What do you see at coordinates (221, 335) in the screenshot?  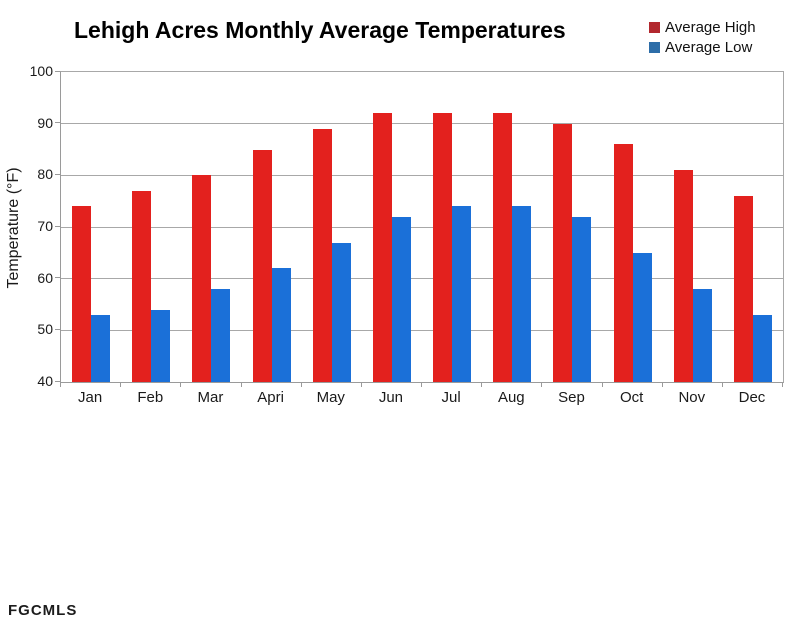 I see `bar-average-low-mar` at bounding box center [221, 335].